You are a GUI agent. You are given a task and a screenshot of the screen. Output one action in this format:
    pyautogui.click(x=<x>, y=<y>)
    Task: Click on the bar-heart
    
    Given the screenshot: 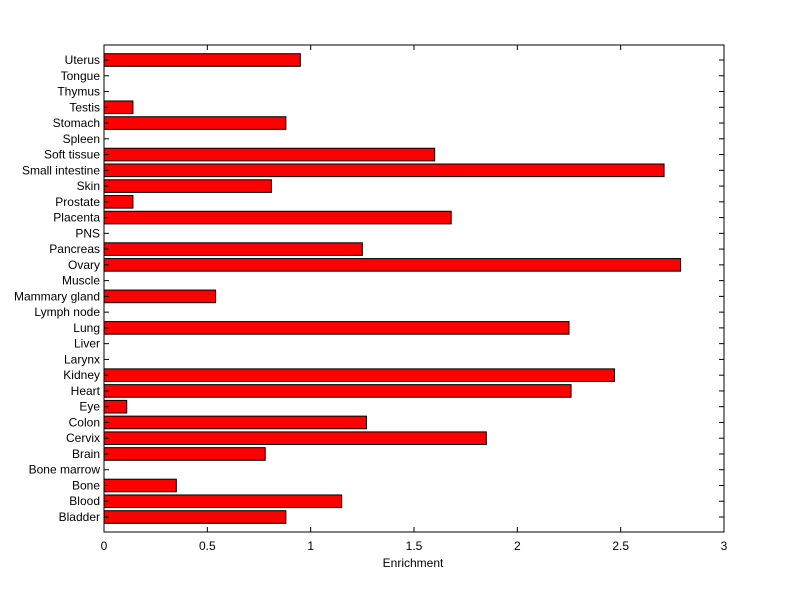 What is the action you would take?
    pyautogui.click(x=337, y=391)
    